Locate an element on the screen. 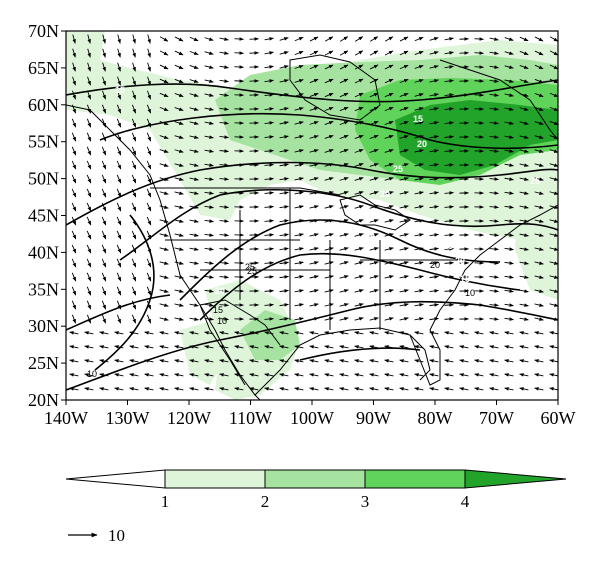  colorbar-segment is located at coordinates (215, 479).